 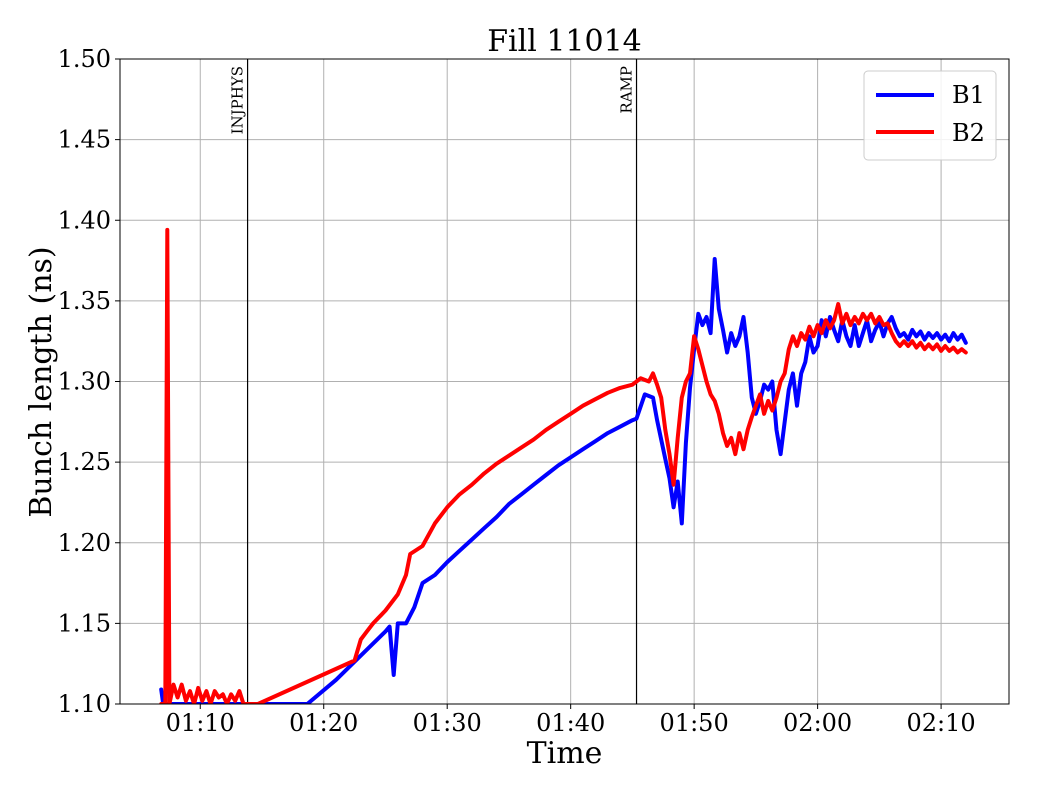 What do you see at coordinates (968, 133) in the screenshot?
I see `legend-b2-label: B2` at bounding box center [968, 133].